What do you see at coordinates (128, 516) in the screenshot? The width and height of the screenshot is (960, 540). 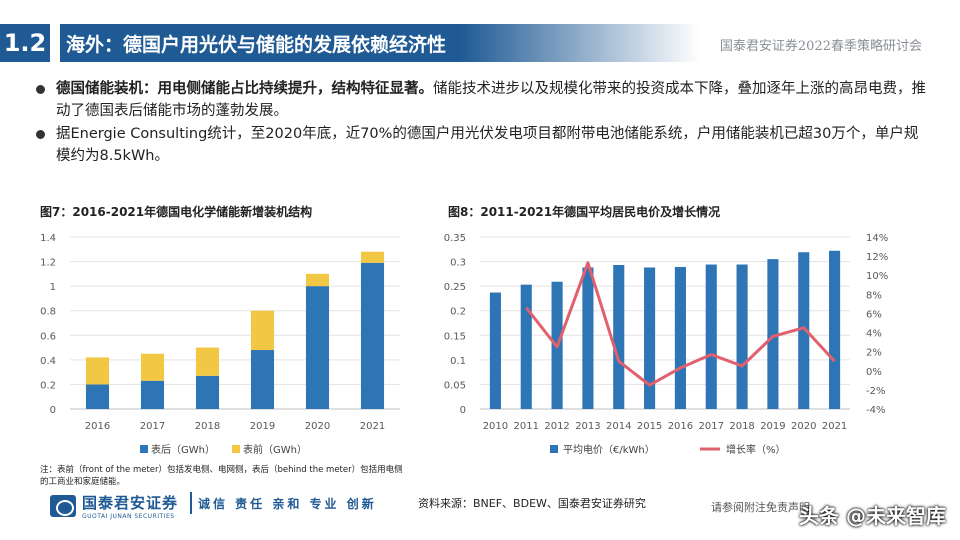 I see `logo-name-en: GUOTAI JUNAN SECURITIES` at bounding box center [128, 516].